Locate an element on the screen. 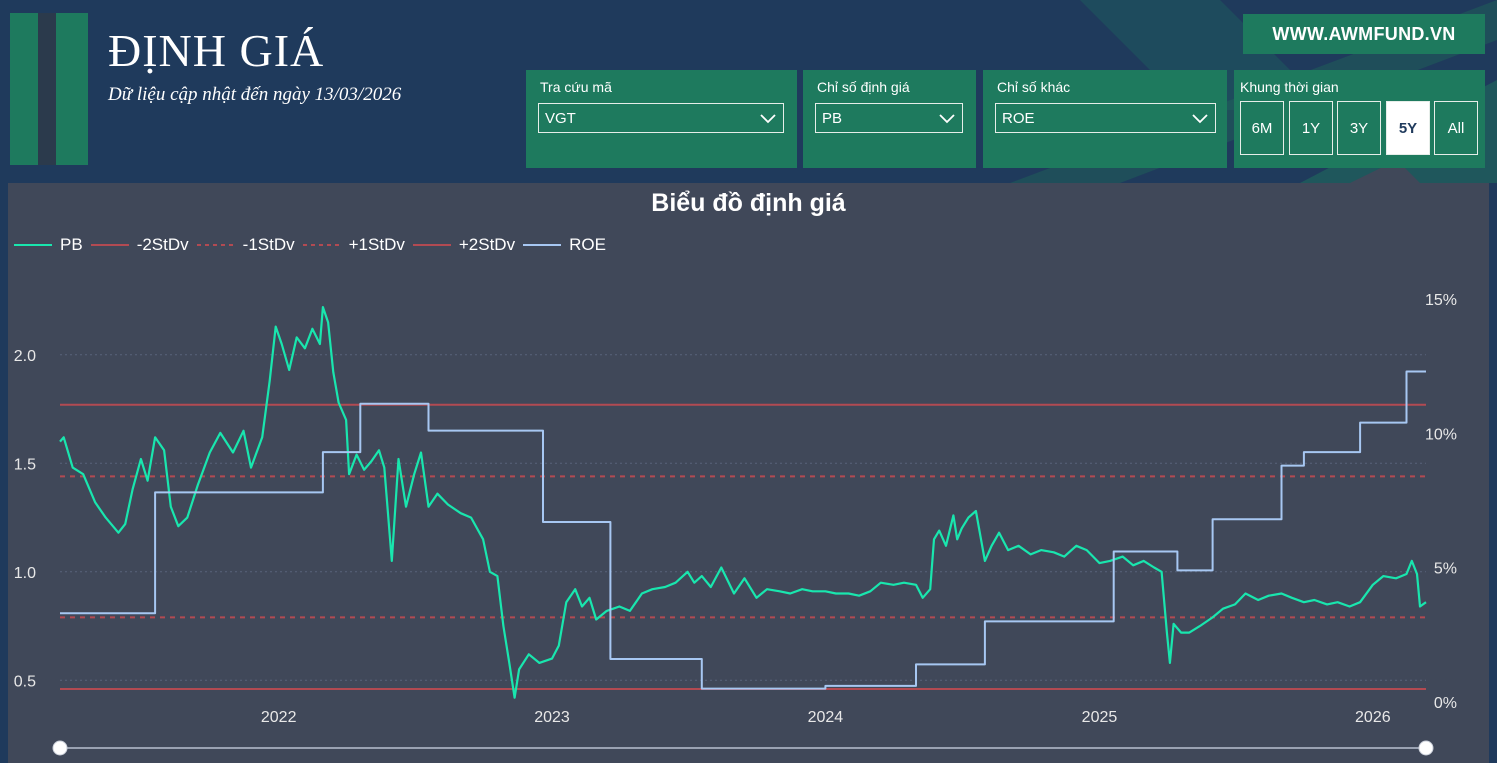  y-left-tick-label: 0.5 is located at coordinates (25, 681).